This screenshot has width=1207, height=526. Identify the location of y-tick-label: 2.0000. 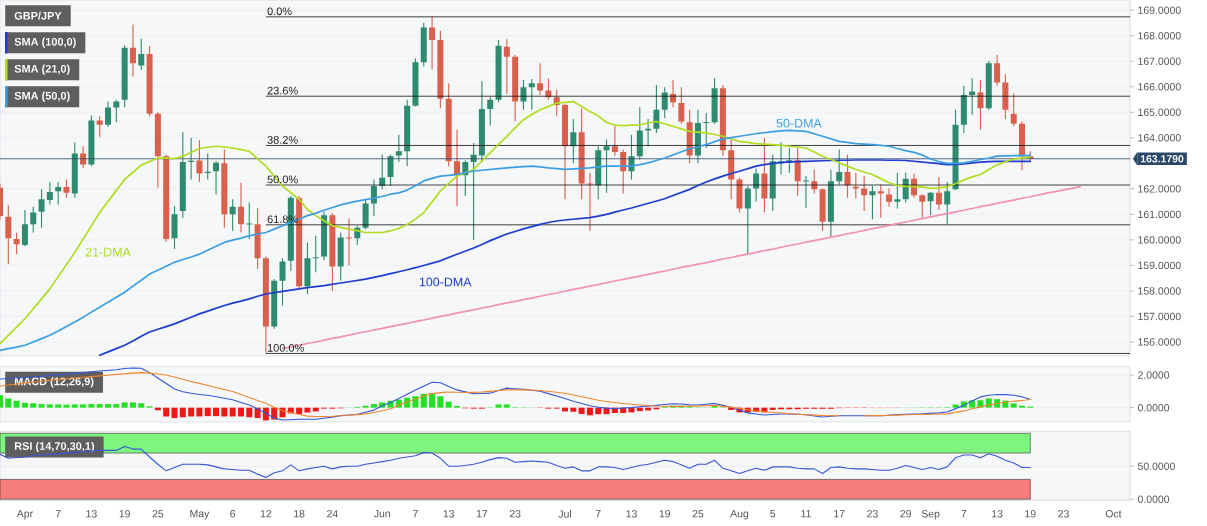
(1154, 375).